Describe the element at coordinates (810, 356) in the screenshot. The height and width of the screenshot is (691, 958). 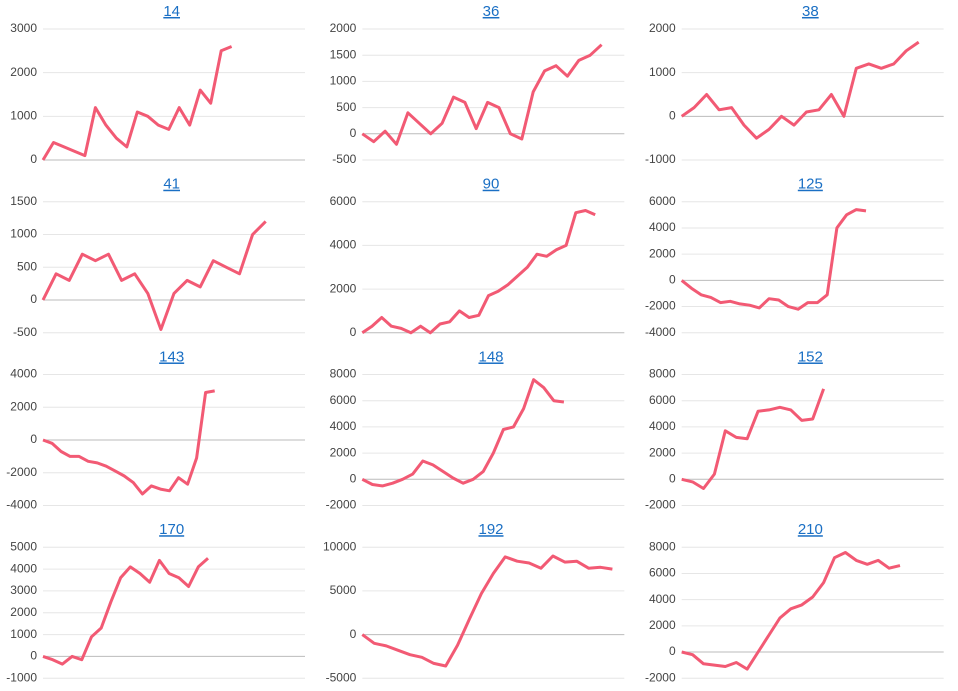
I see `chart-title: 152` at that location.